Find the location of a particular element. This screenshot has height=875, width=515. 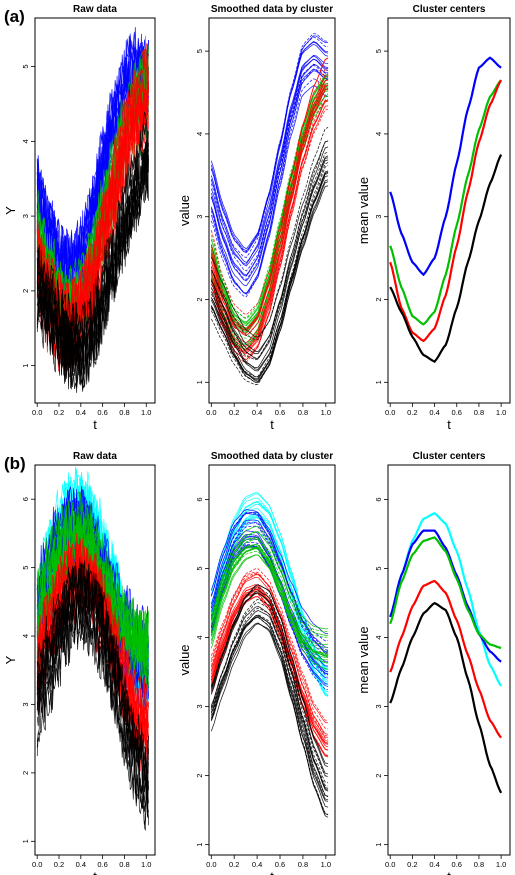

chart-title: Cluster centers is located at coordinates (449, 9).